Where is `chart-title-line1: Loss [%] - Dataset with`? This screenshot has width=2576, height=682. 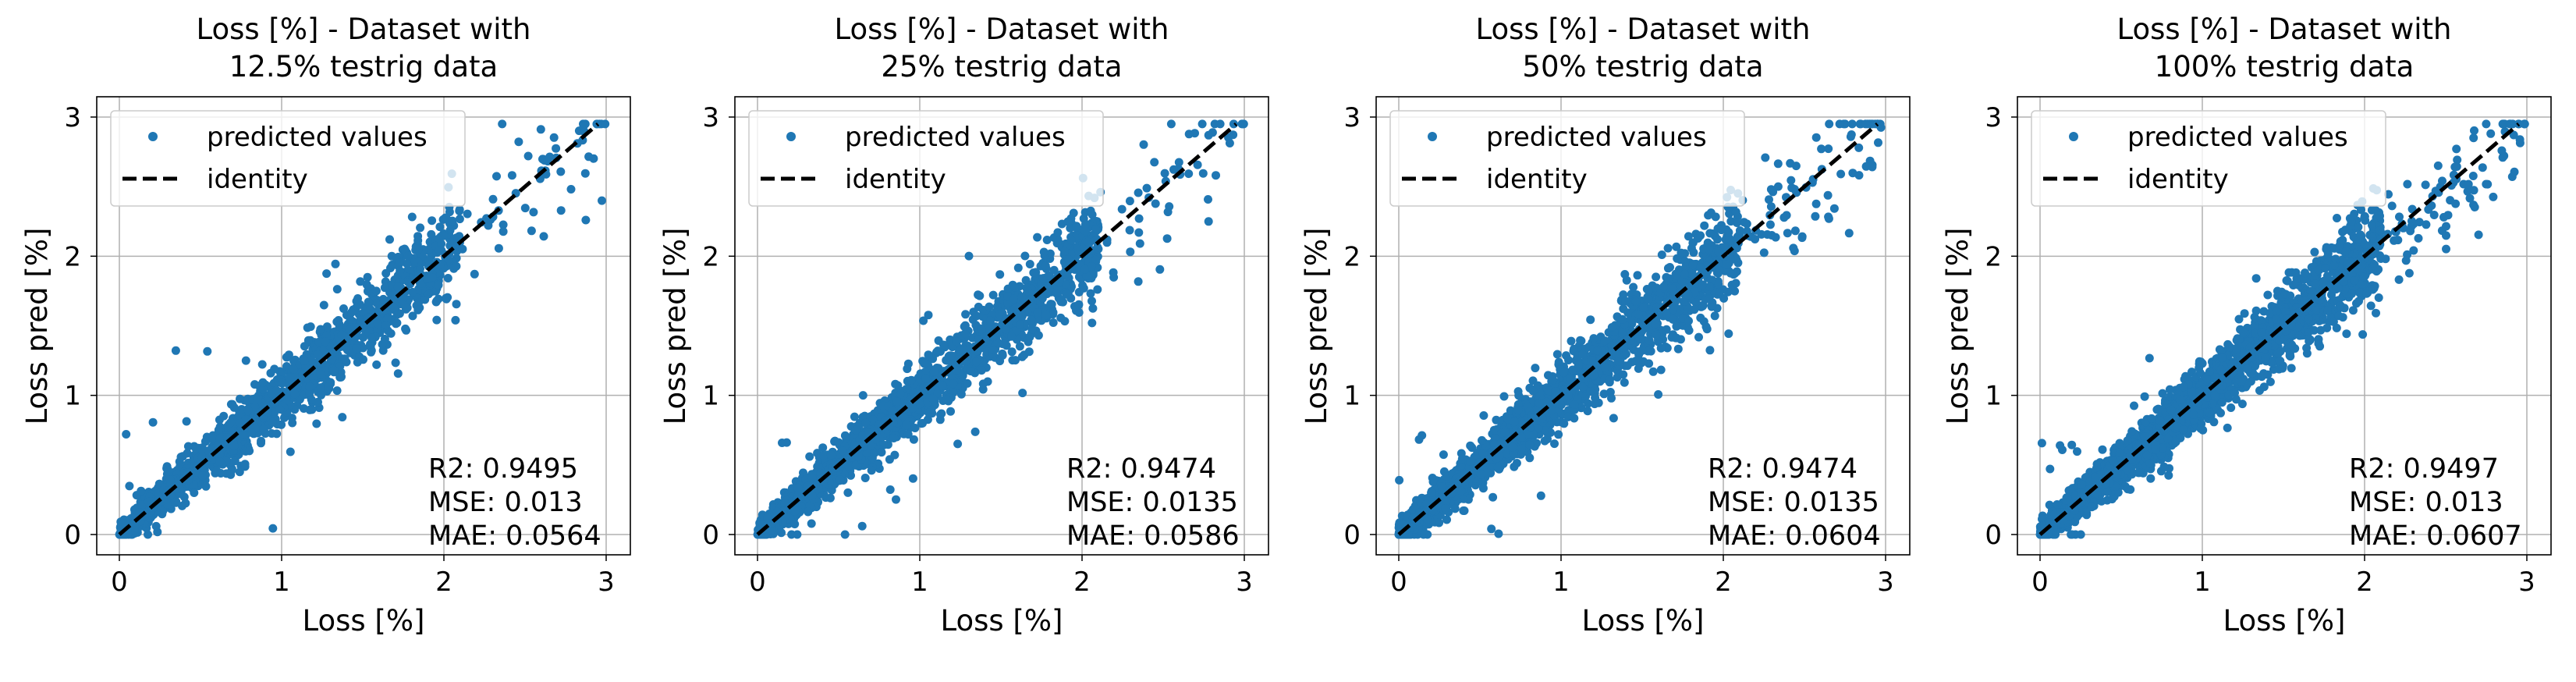
chart-title-line1: Loss [%] - Dataset with is located at coordinates (1643, 29).